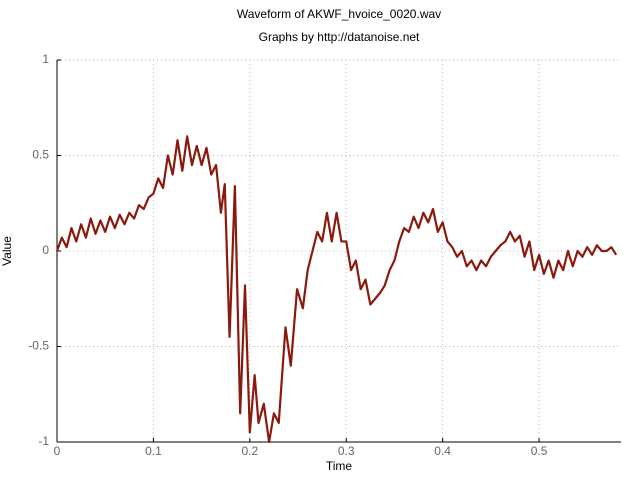 The height and width of the screenshot is (480, 640). What do you see at coordinates (346, 451) in the screenshot?
I see `x-tick-label: 0.3` at bounding box center [346, 451].